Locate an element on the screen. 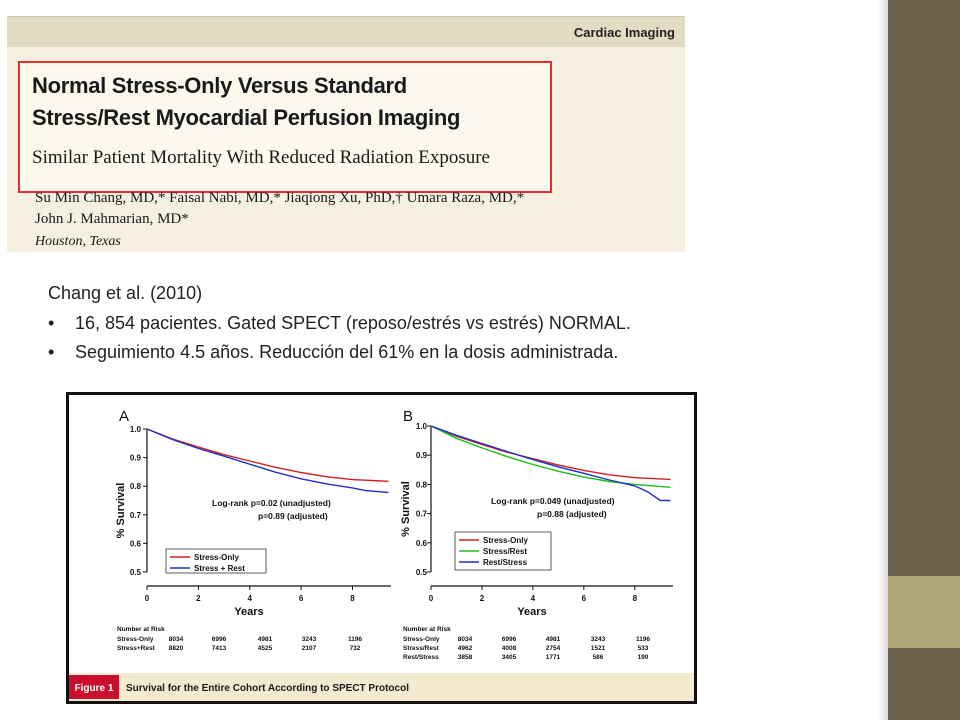 The width and height of the screenshot is (960, 720). legend-entry: Stress + Rest is located at coordinates (219, 568).